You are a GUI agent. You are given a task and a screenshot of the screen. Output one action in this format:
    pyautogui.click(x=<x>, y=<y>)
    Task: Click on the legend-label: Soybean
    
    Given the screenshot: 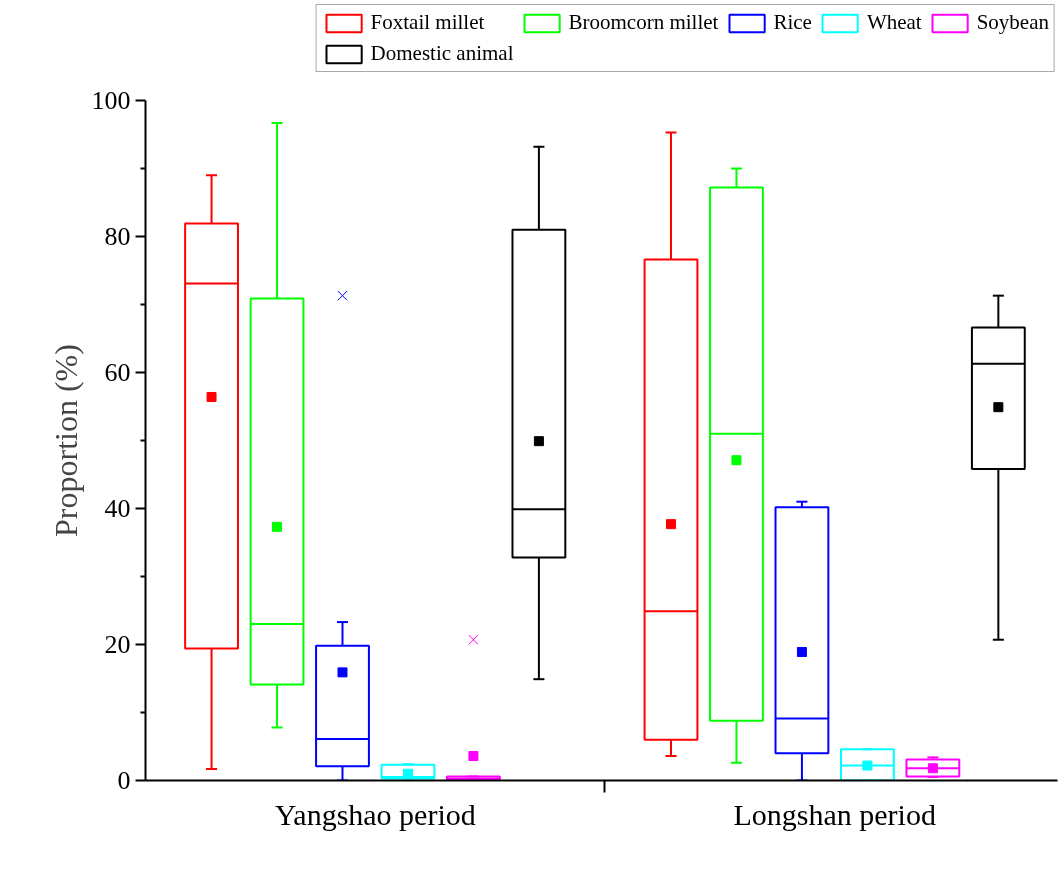 What is the action you would take?
    pyautogui.click(x=1012, y=22)
    